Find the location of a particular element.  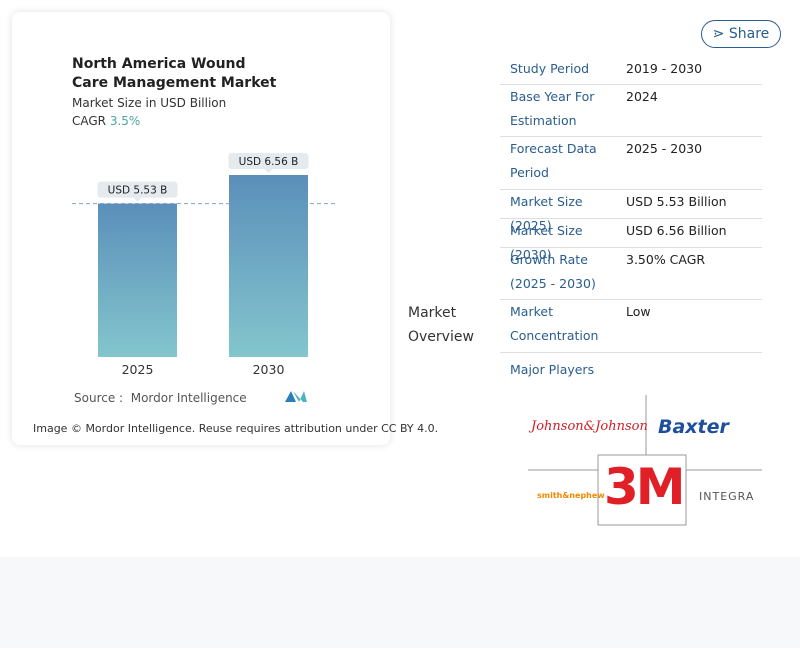

table-label: Study Period is located at coordinates (550, 68).